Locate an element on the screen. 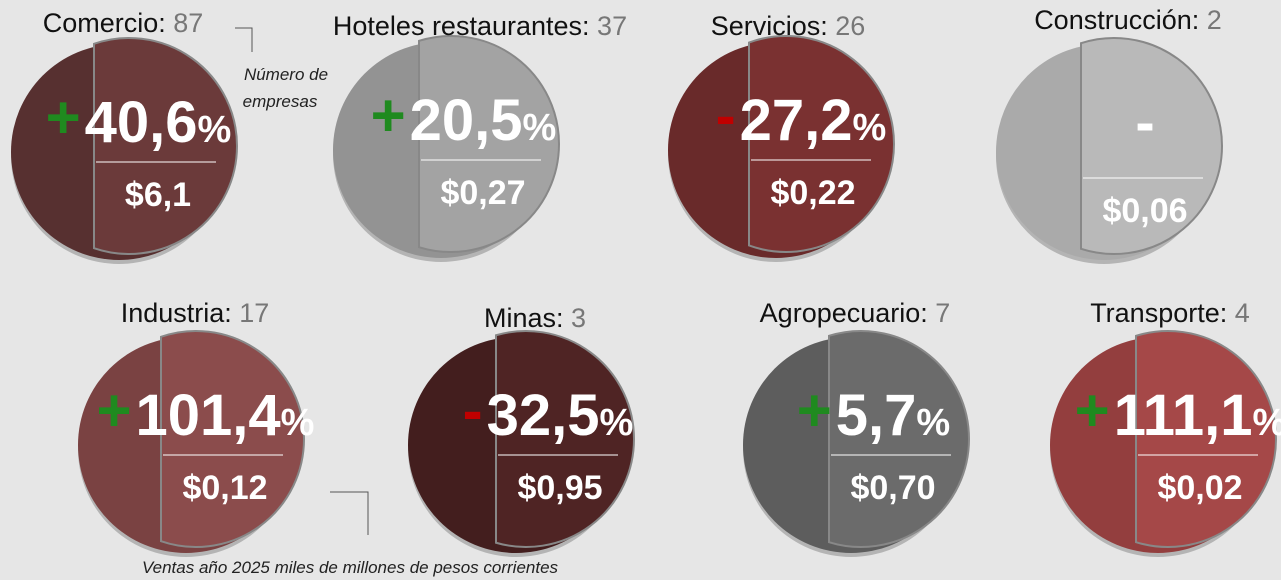  change: 40,6% is located at coordinates (158, 122).